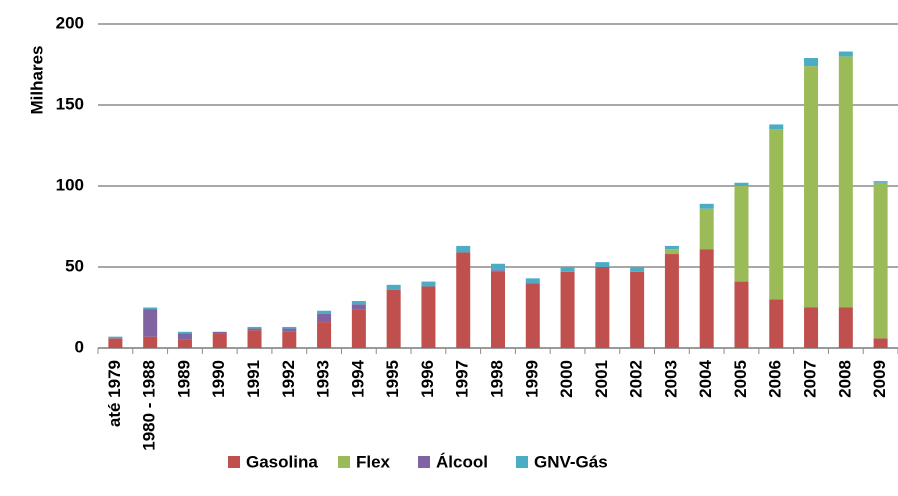 The width and height of the screenshot is (898, 496). What do you see at coordinates (392, 379) in the screenshot?
I see `x-tick-label: 1995` at bounding box center [392, 379].